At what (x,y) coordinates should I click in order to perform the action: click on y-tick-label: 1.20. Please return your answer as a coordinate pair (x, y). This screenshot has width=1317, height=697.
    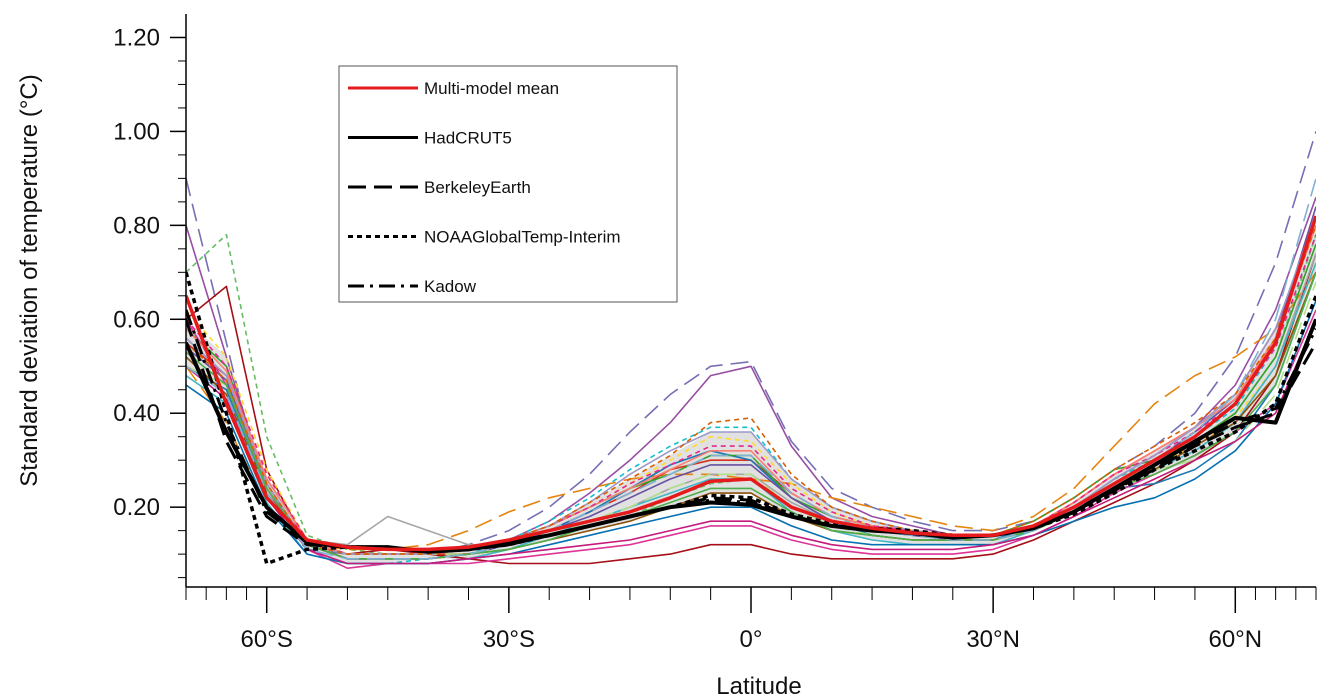
    Looking at the image, I should click on (136, 37).